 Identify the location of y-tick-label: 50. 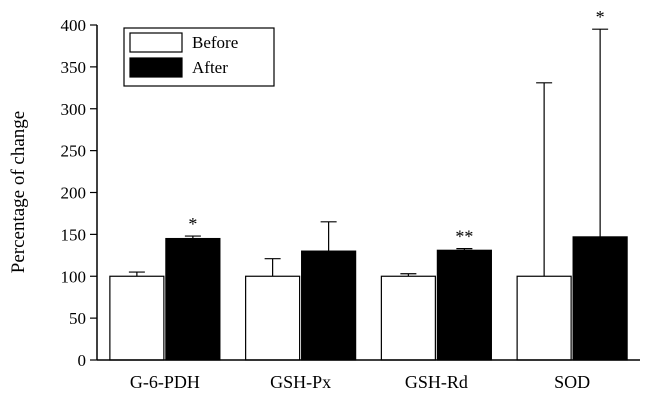
(77, 318).